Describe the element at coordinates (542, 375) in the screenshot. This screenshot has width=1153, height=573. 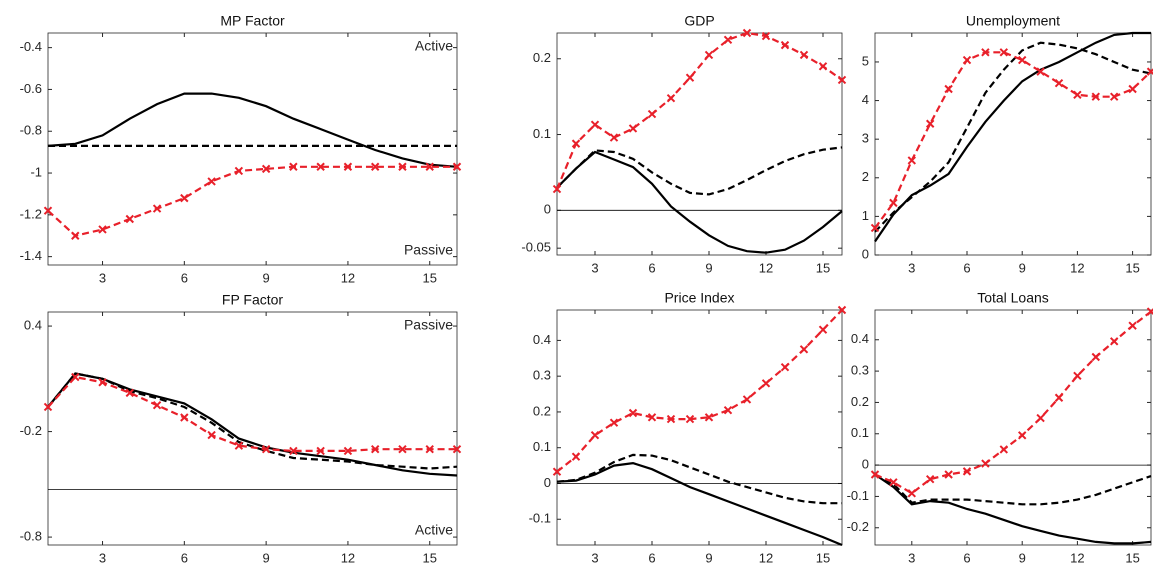
I see `y-tick-label: 0.3` at that location.